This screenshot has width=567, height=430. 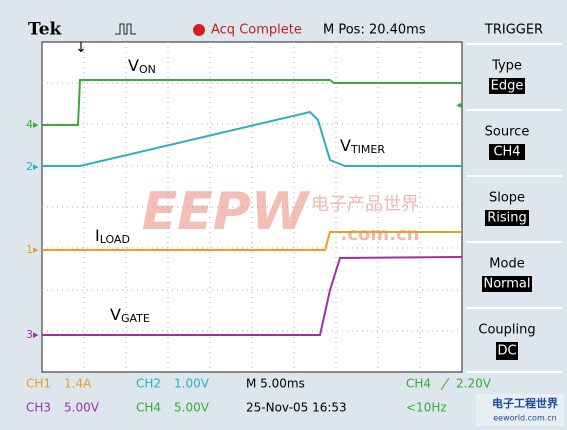 What do you see at coordinates (252, 241) in the screenshot?
I see `trace-ch1` at bounding box center [252, 241].